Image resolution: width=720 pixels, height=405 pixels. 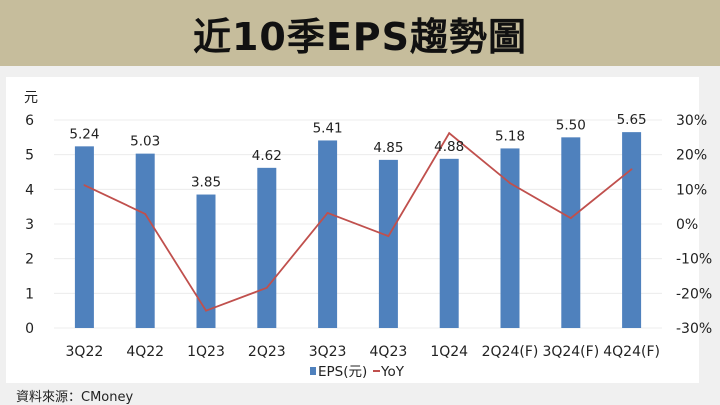 I want to click on x-tick-label: 4Q22, so click(x=145, y=352).